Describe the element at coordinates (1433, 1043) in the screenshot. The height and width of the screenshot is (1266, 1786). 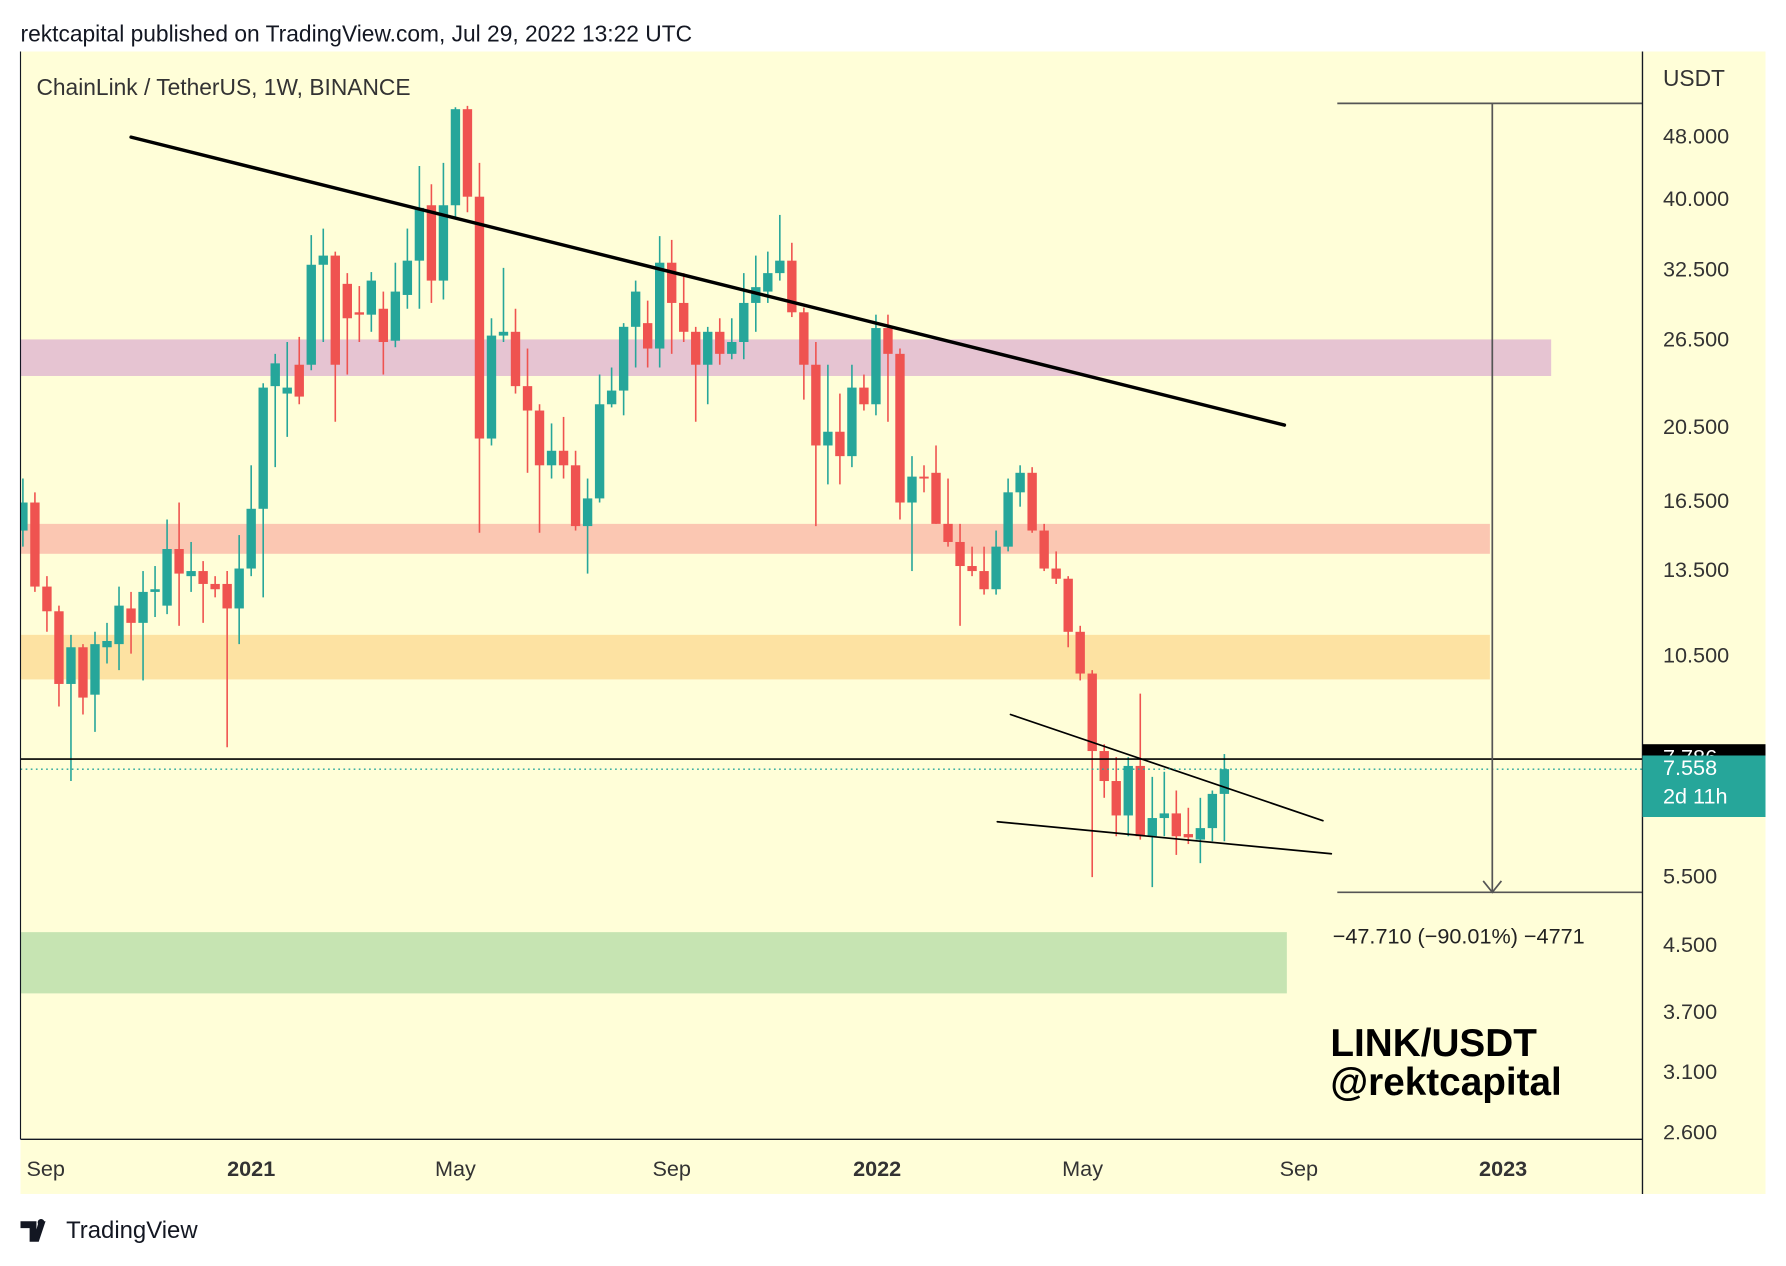
I see `watermark: LINK/USDT` at that location.